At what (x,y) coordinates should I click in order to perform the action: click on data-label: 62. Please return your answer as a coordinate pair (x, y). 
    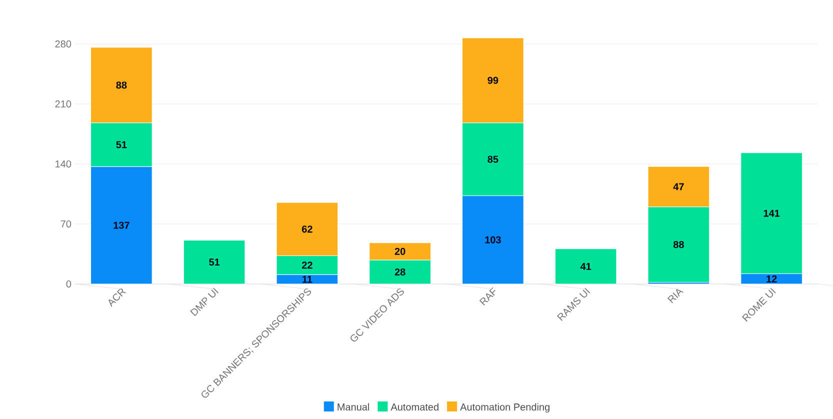
    Looking at the image, I should click on (307, 229).